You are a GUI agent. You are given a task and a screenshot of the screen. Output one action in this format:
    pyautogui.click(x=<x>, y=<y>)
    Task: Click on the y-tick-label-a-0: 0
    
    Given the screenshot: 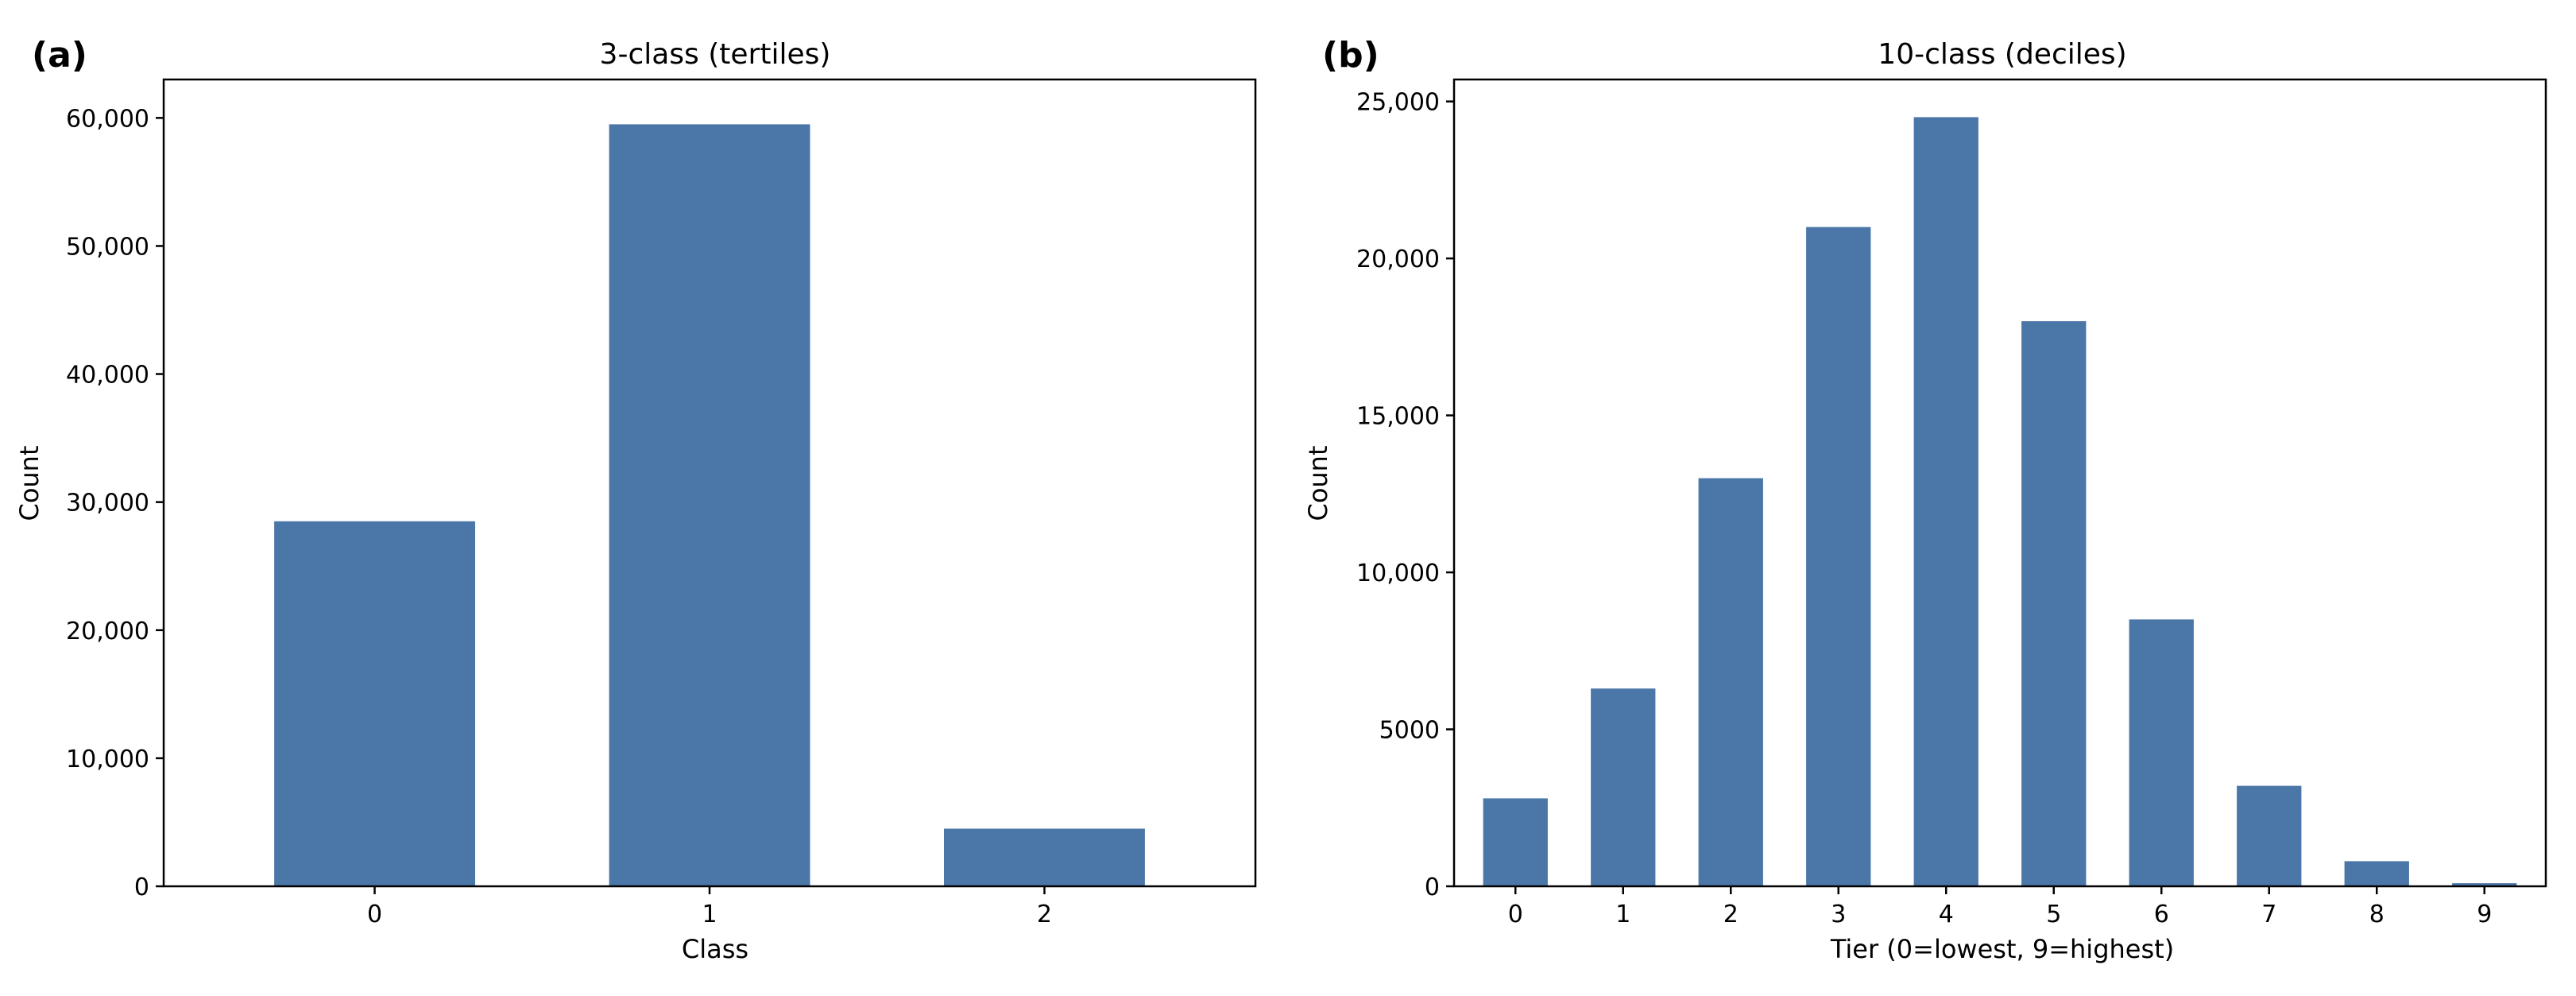 What is the action you would take?
    pyautogui.click(x=141, y=887)
    